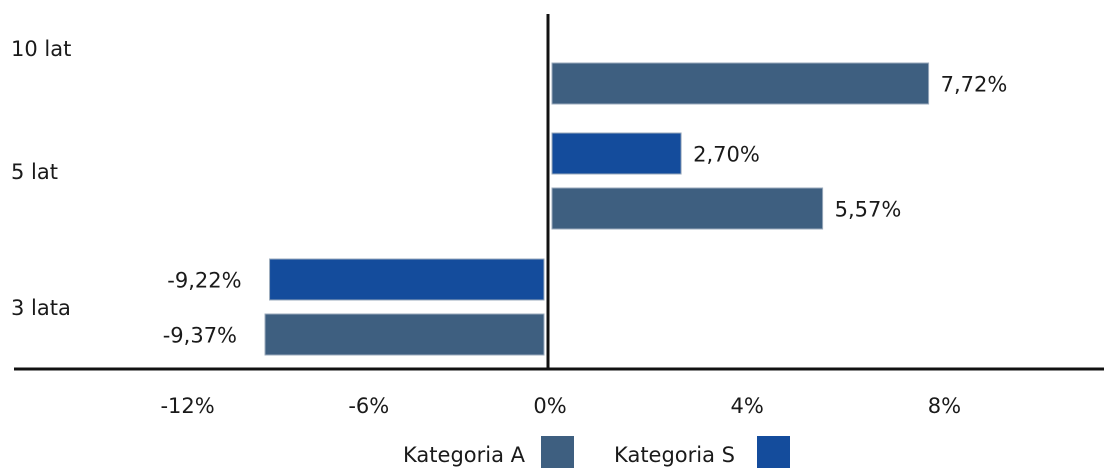 Image resolution: width=1108 pixels, height=468 pixels. Describe the element at coordinates (464, 455) in the screenshot. I see `legend-label: Kategoria A` at that location.